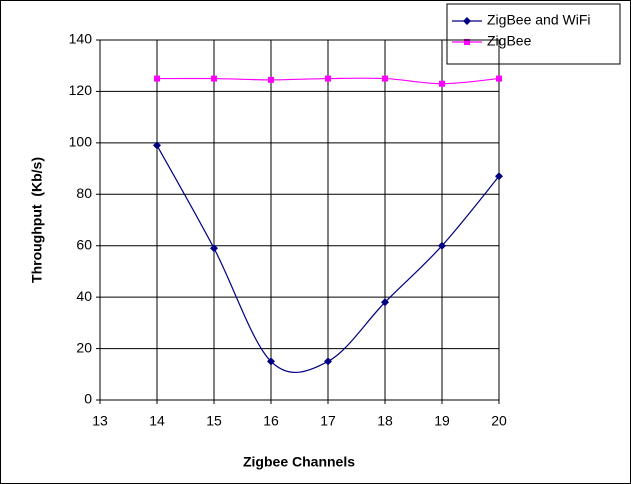  What do you see at coordinates (328, 421) in the screenshot?
I see `x-tick-label: 17` at bounding box center [328, 421].